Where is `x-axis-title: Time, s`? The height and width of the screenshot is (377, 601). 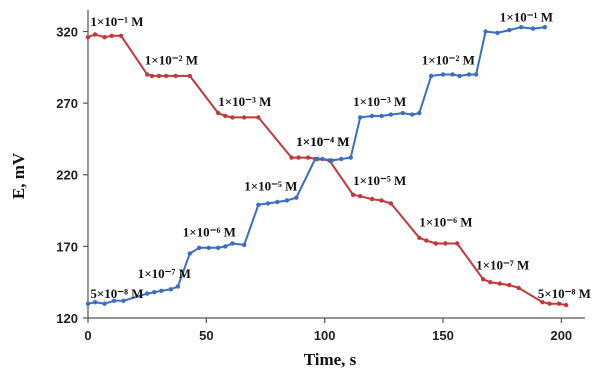
x-axis-title: Time, s is located at coordinates (330, 359).